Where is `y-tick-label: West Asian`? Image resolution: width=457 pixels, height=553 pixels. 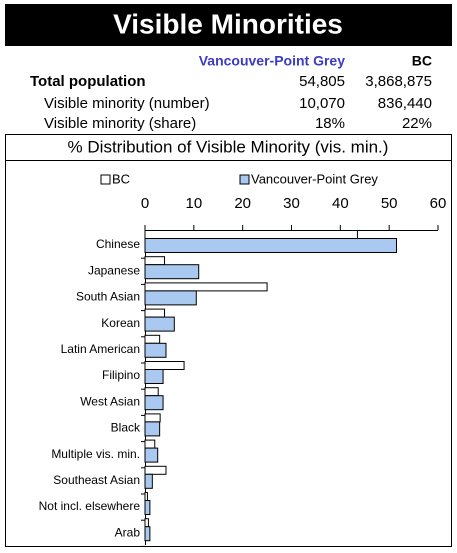
y-tick-label: West Asian is located at coordinates (110, 401).